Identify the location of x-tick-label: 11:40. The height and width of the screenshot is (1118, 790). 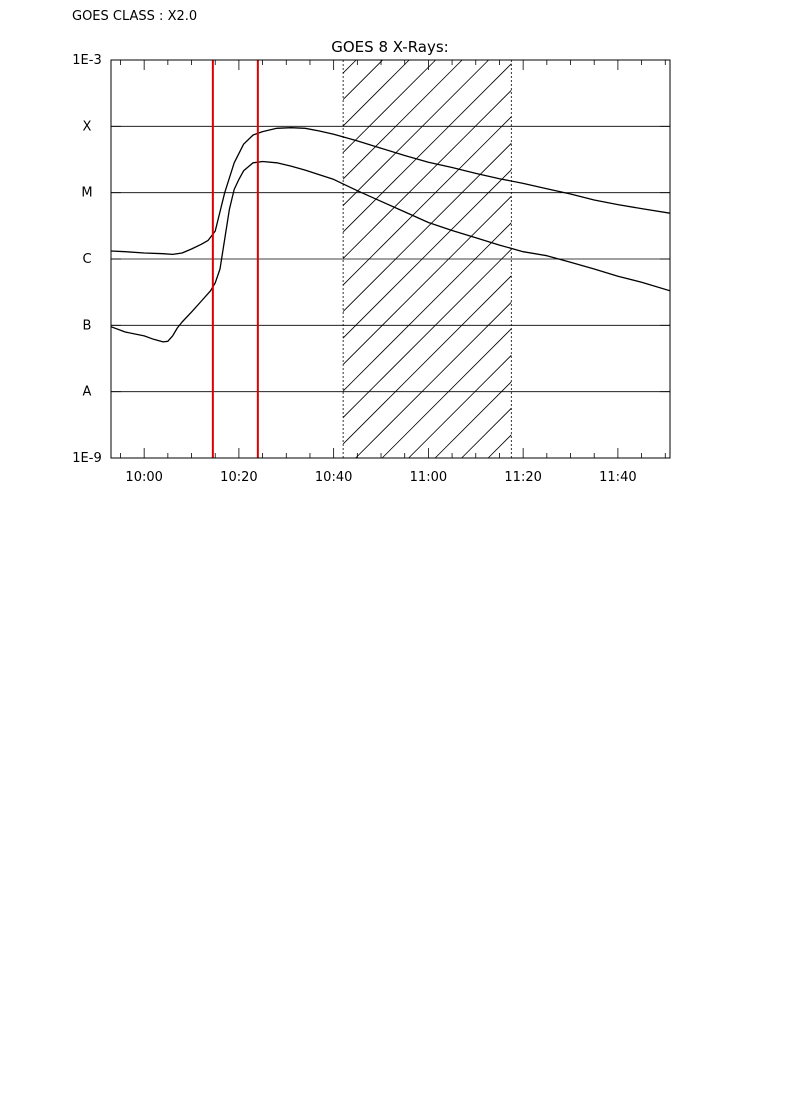
(617, 477).